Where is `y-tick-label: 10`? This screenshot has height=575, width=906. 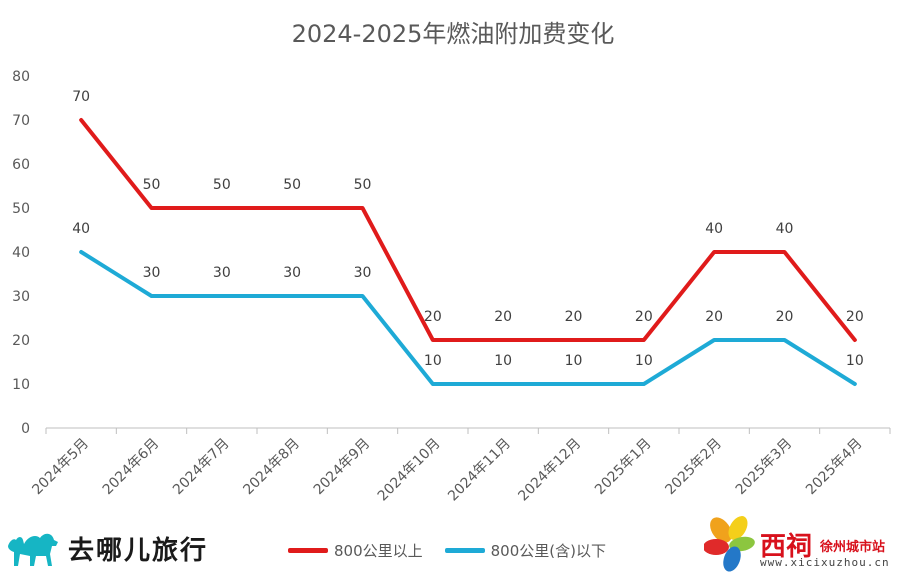 y-tick-label: 10 is located at coordinates (21, 385).